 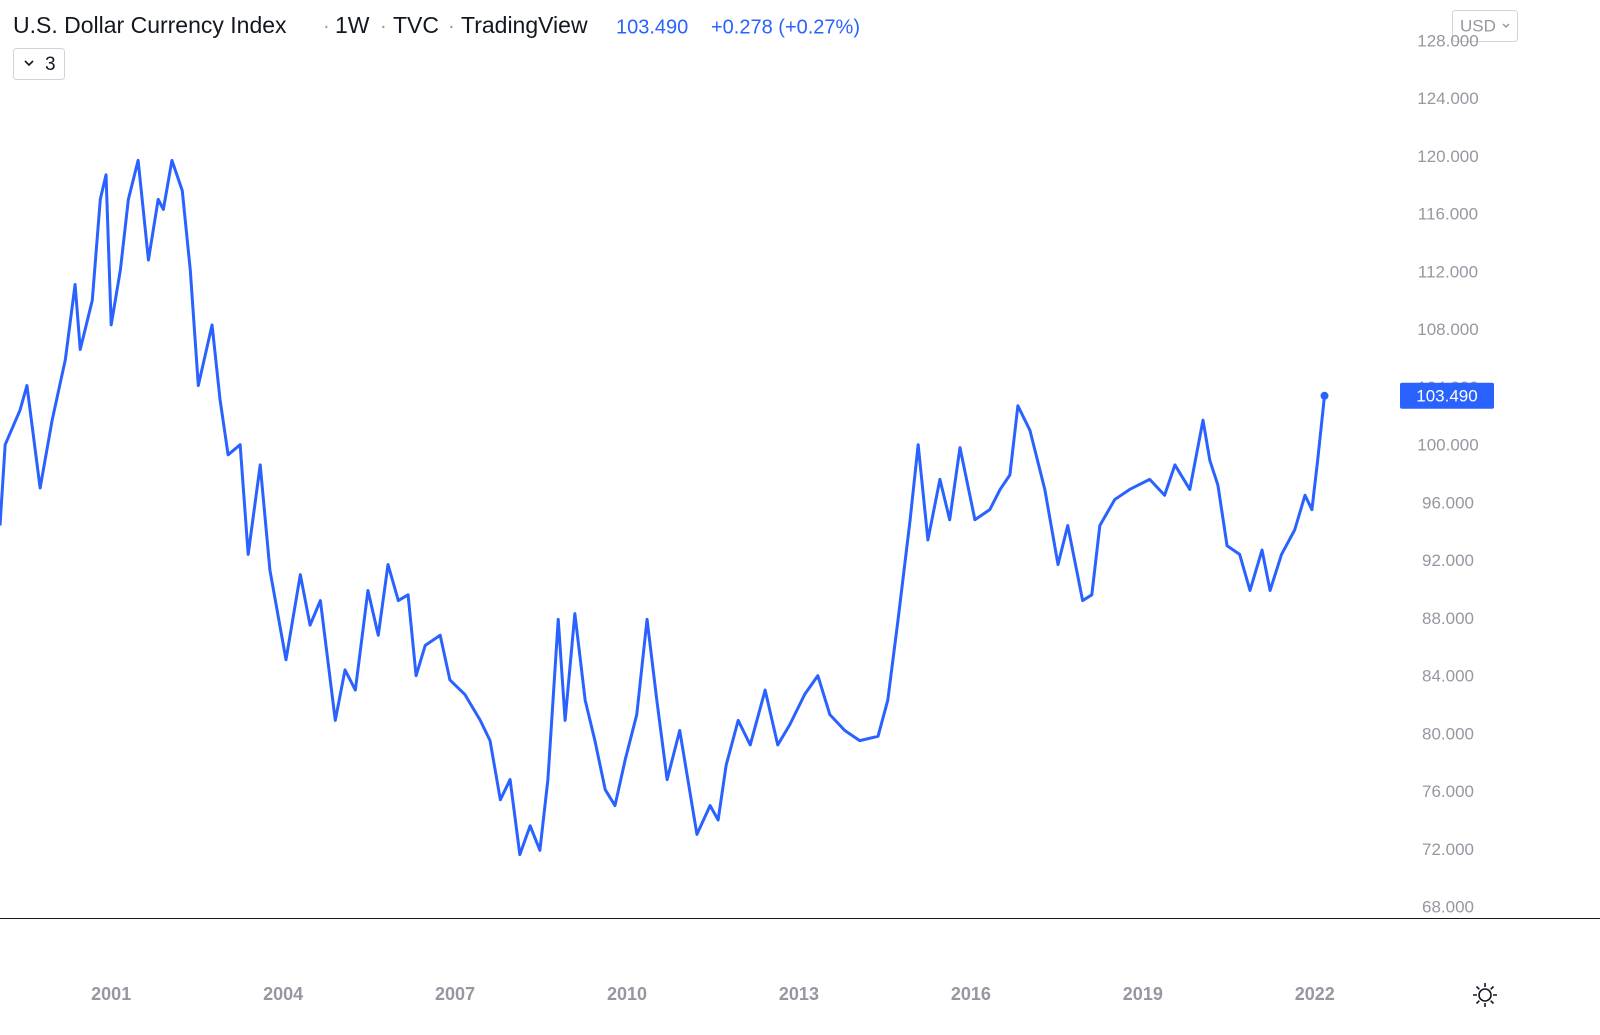 I want to click on currency: USD, so click(x=1478, y=25).